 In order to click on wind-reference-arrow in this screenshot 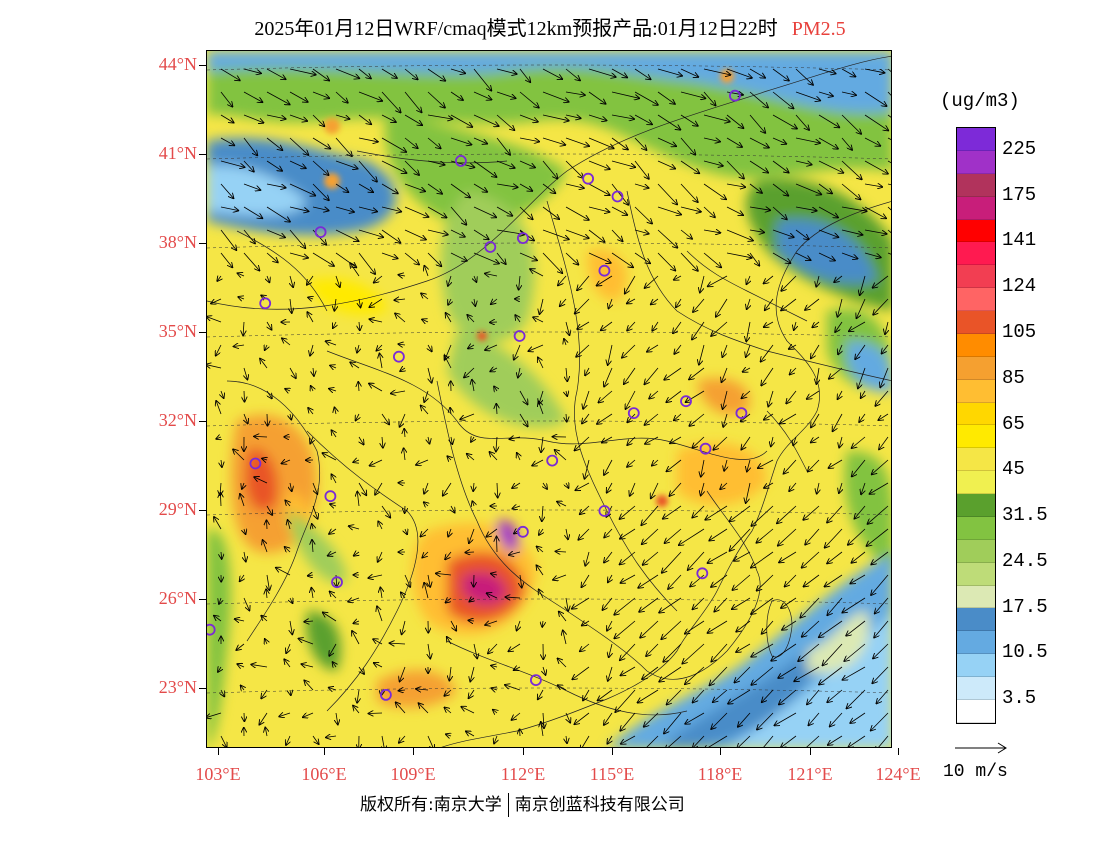, I will do `click(981, 748)`.